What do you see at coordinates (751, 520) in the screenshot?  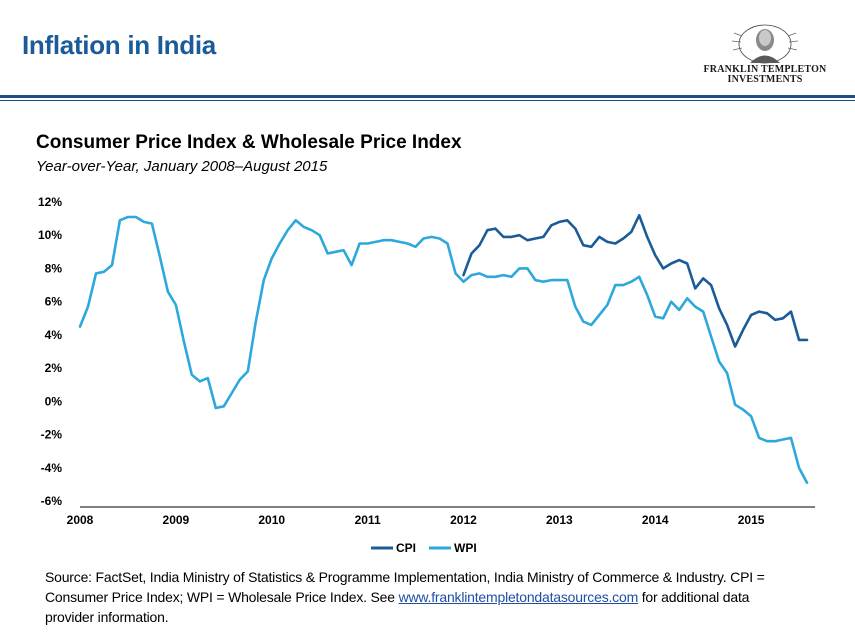 I see `x-tick-label: 2015` at bounding box center [751, 520].